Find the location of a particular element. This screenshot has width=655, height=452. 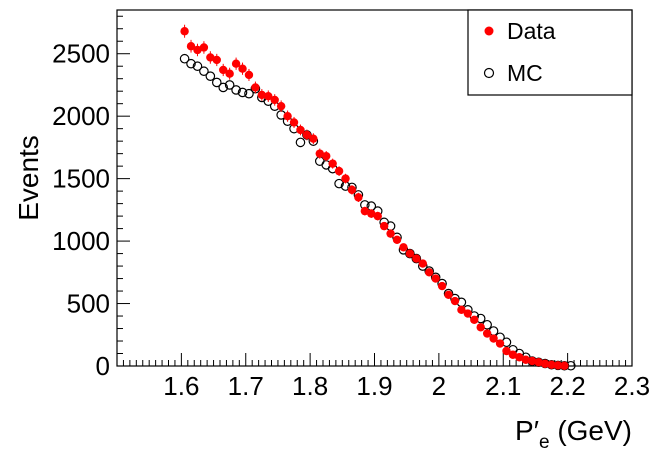

legend: Data MC is located at coordinates (550, 52).